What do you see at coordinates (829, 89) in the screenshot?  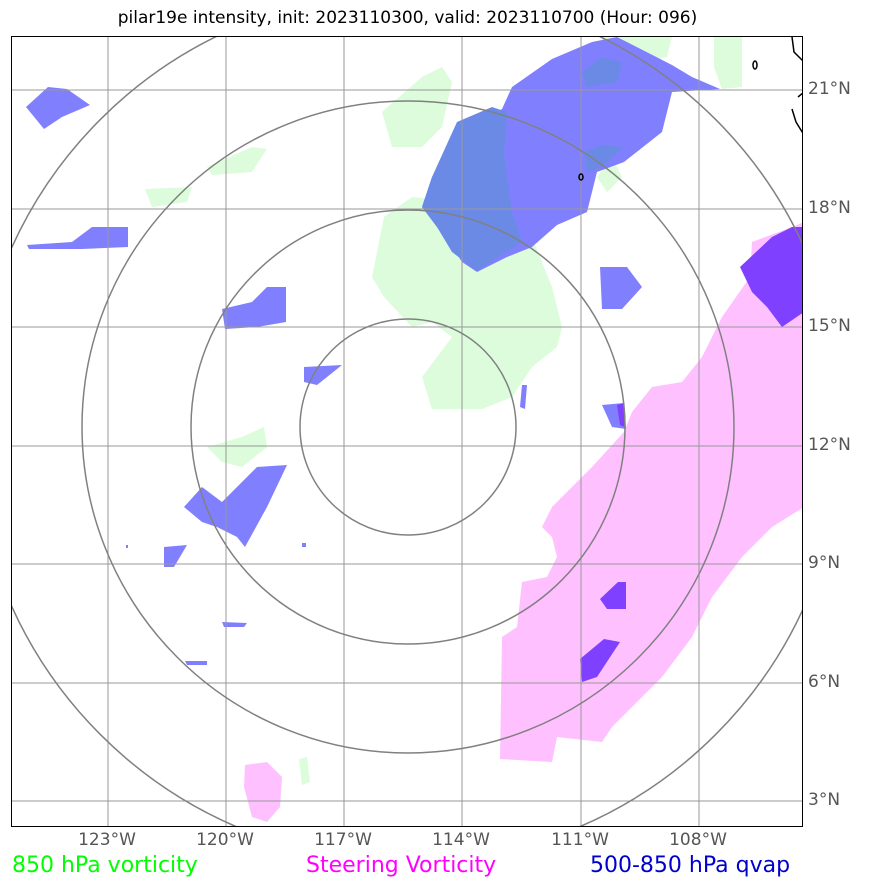 I see `lat-label-21n: 21°N` at bounding box center [829, 89].